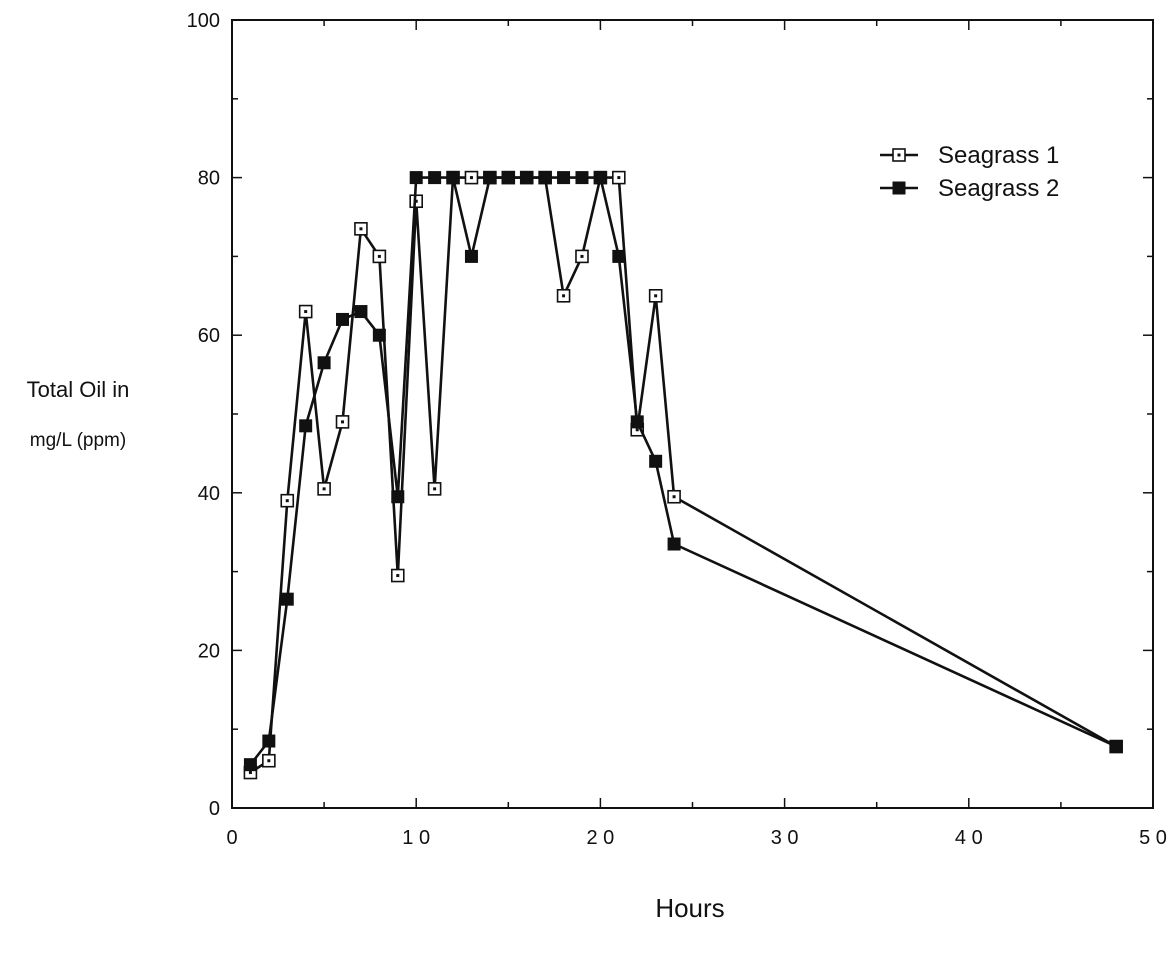  What do you see at coordinates (899, 188) in the screenshot?
I see `legend-swatch-marker` at bounding box center [899, 188].